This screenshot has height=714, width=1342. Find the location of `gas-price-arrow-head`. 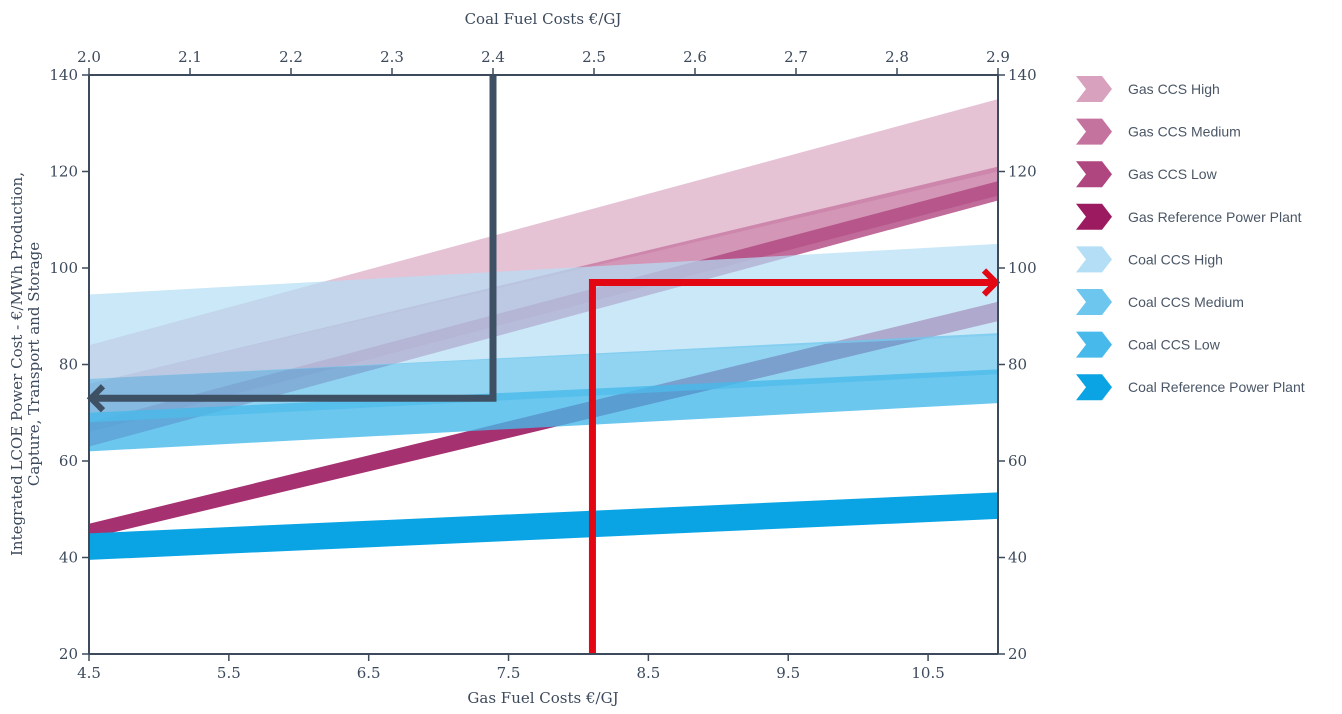

gas-price-arrow-head is located at coordinates (991, 282).